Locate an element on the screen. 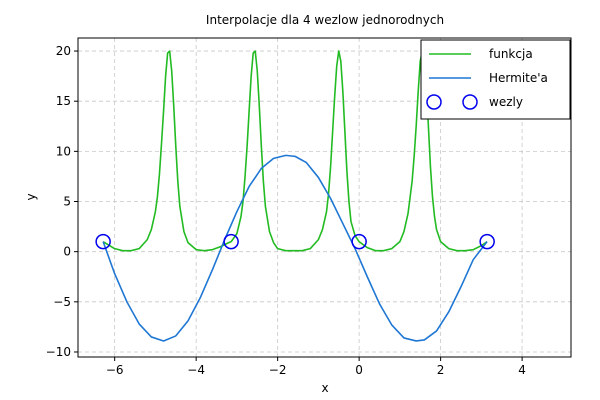  y-tick-label: 0 is located at coordinates (67, 252).